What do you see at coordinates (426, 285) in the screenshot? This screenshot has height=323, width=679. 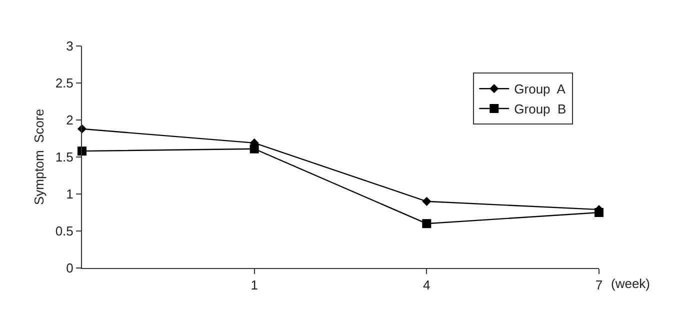 I see `x-tick-label: 4` at bounding box center [426, 285].